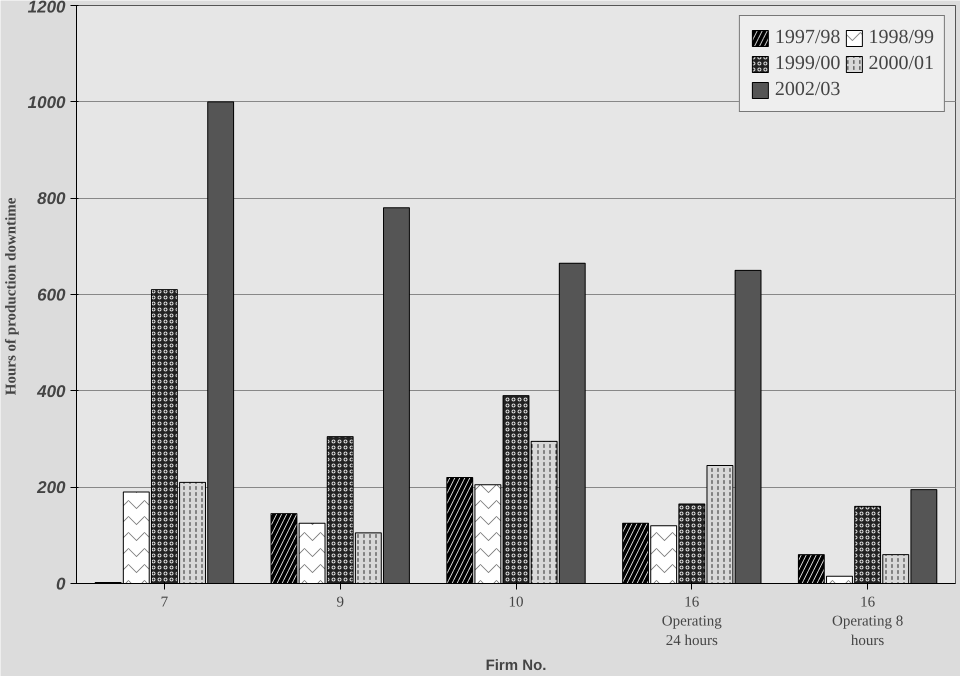  Describe the element at coordinates (47, 102) in the screenshot. I see `y-tick-label: 1000` at that location.